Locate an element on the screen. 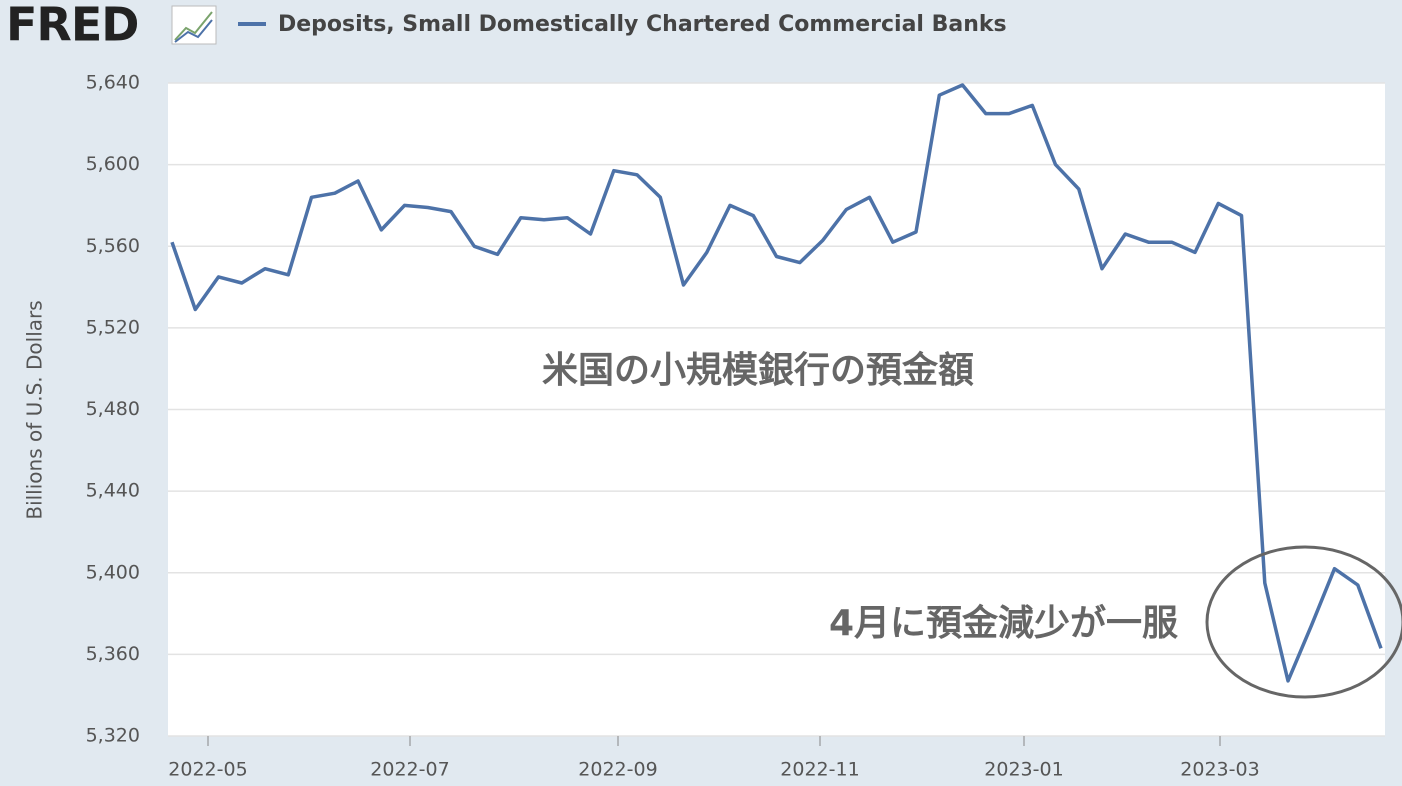 Image resolution: width=1402 pixels, height=786 pixels. logo: FRED is located at coordinates (72, 26).